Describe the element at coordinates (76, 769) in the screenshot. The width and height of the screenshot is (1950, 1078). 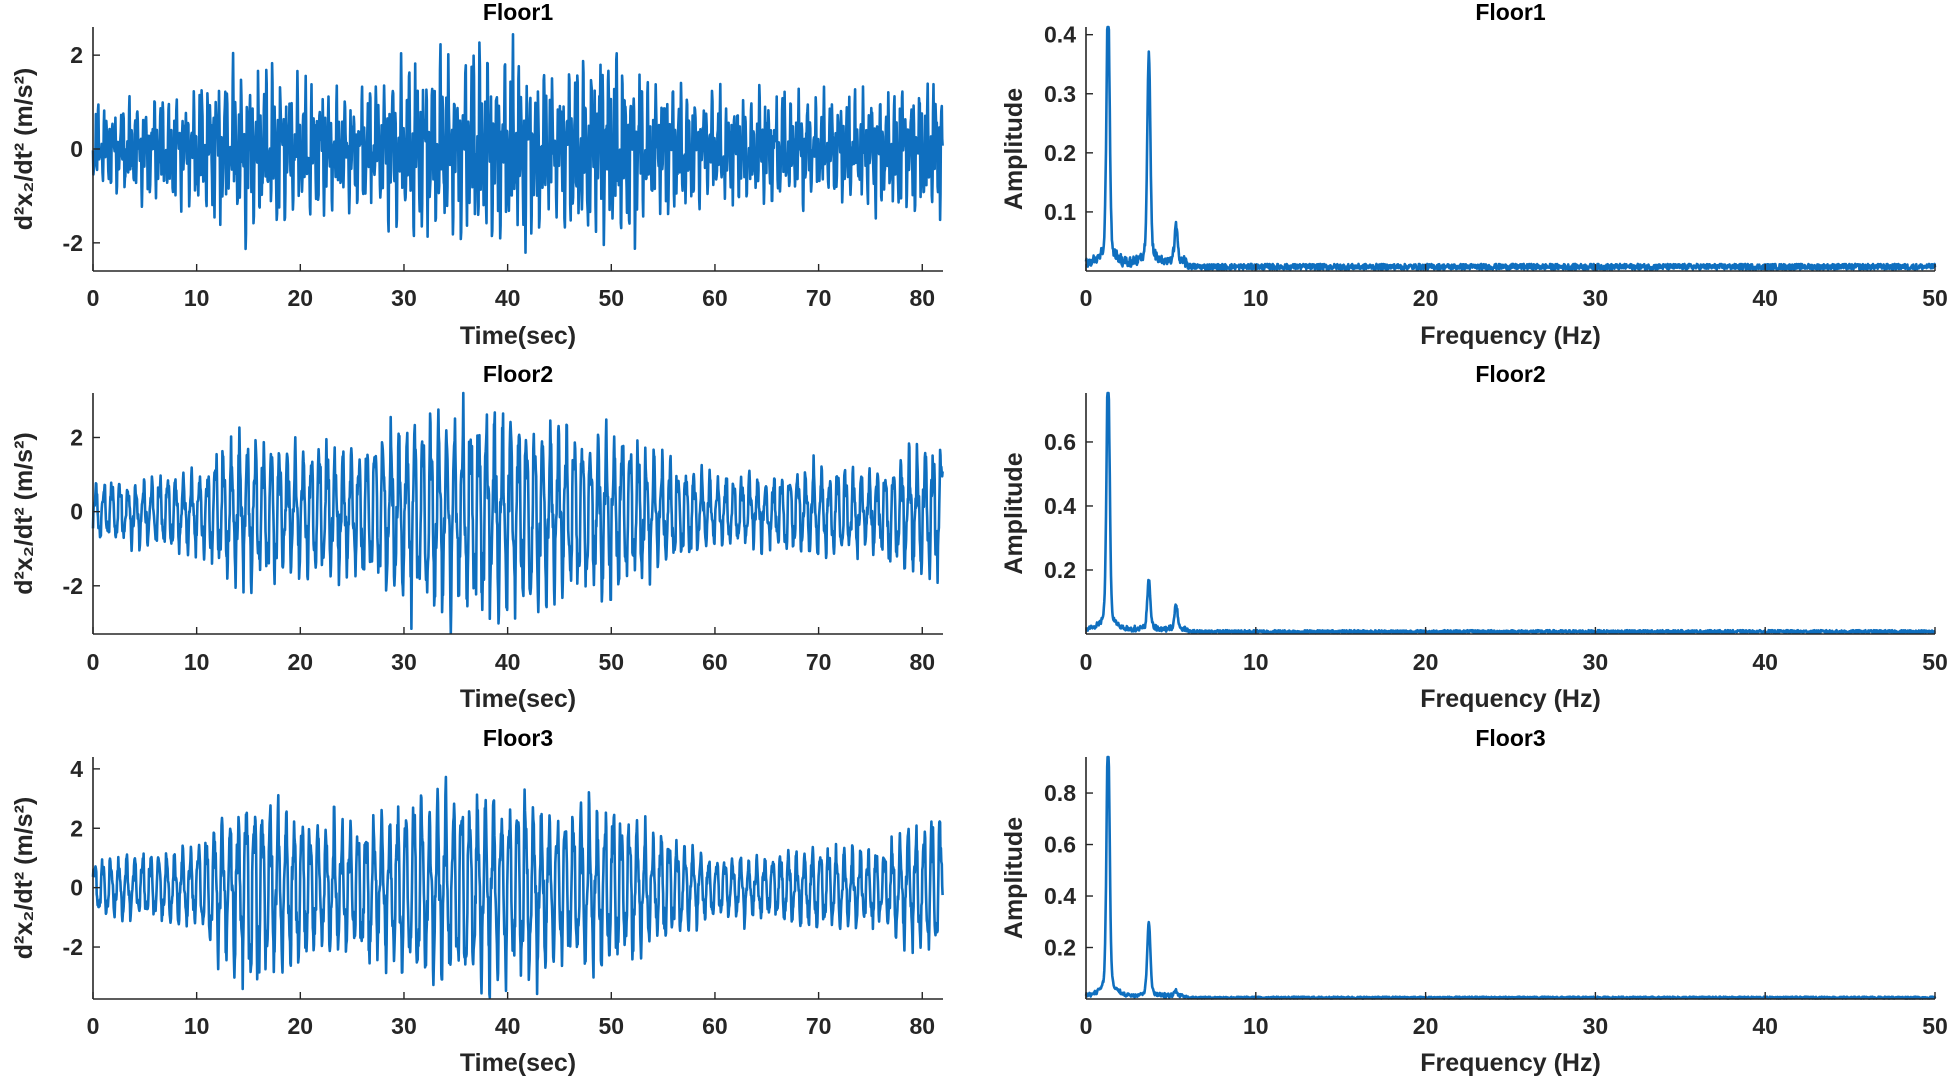
I see `y-tick-label: 4` at that location.